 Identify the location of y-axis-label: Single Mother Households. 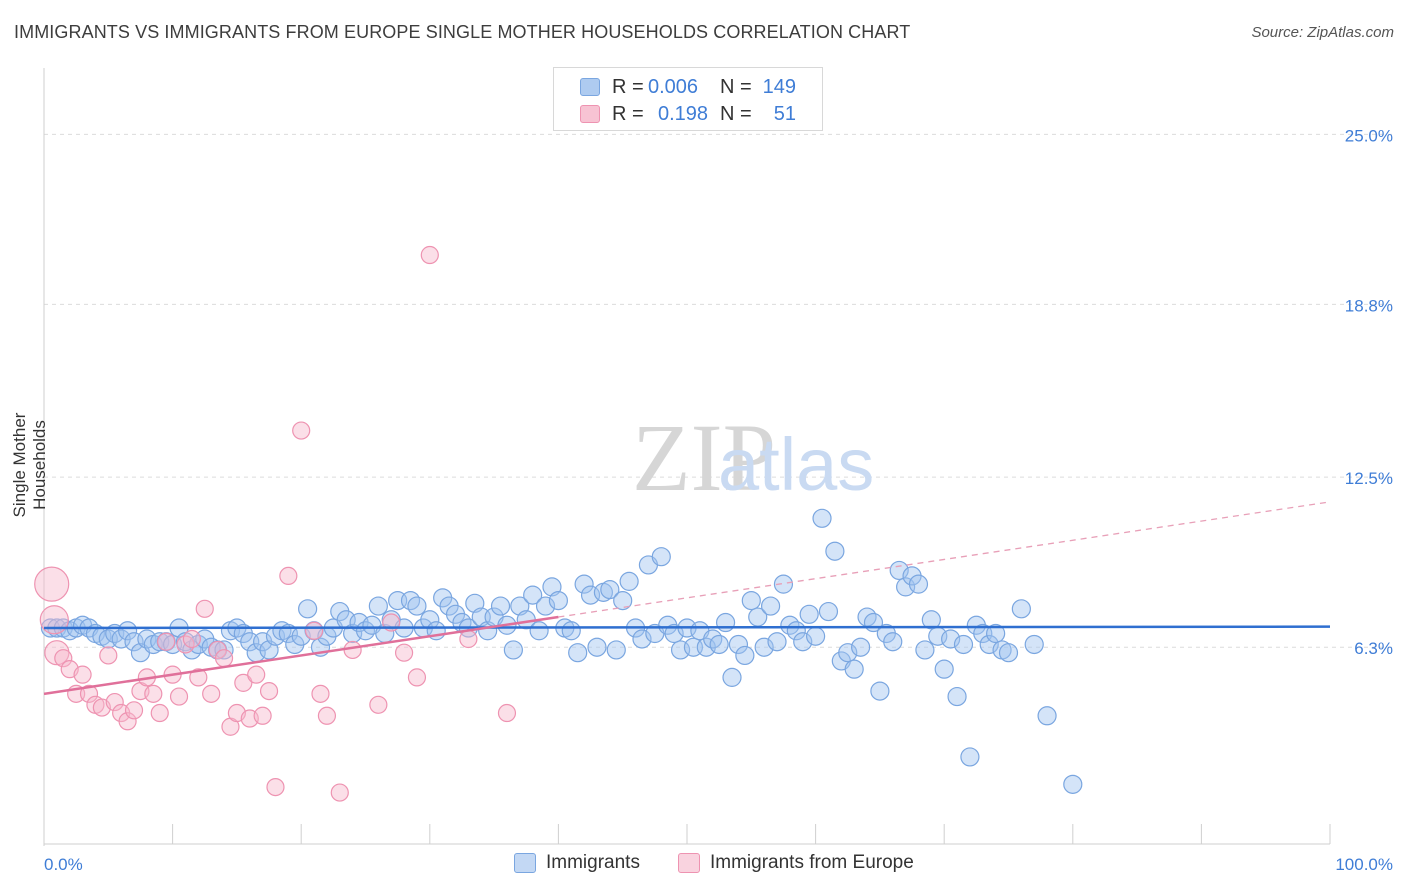
(29, 465).